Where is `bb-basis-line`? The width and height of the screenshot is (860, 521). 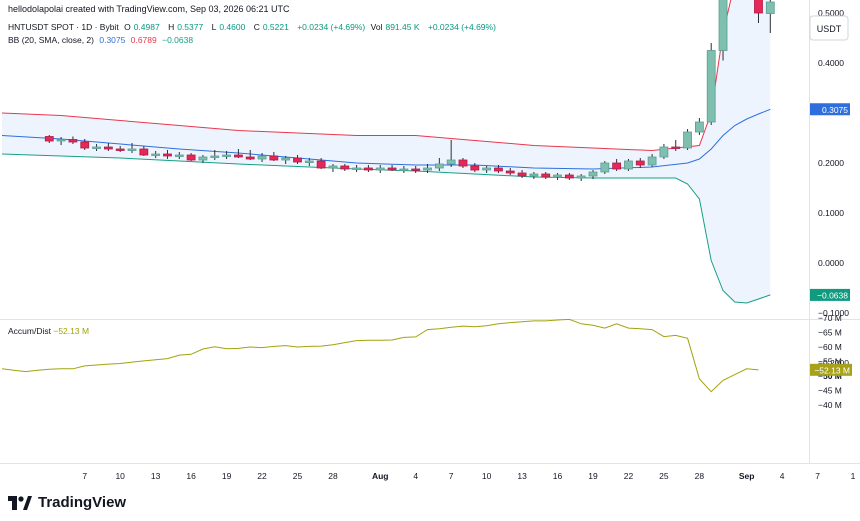 bb-basis-line is located at coordinates (386, 139).